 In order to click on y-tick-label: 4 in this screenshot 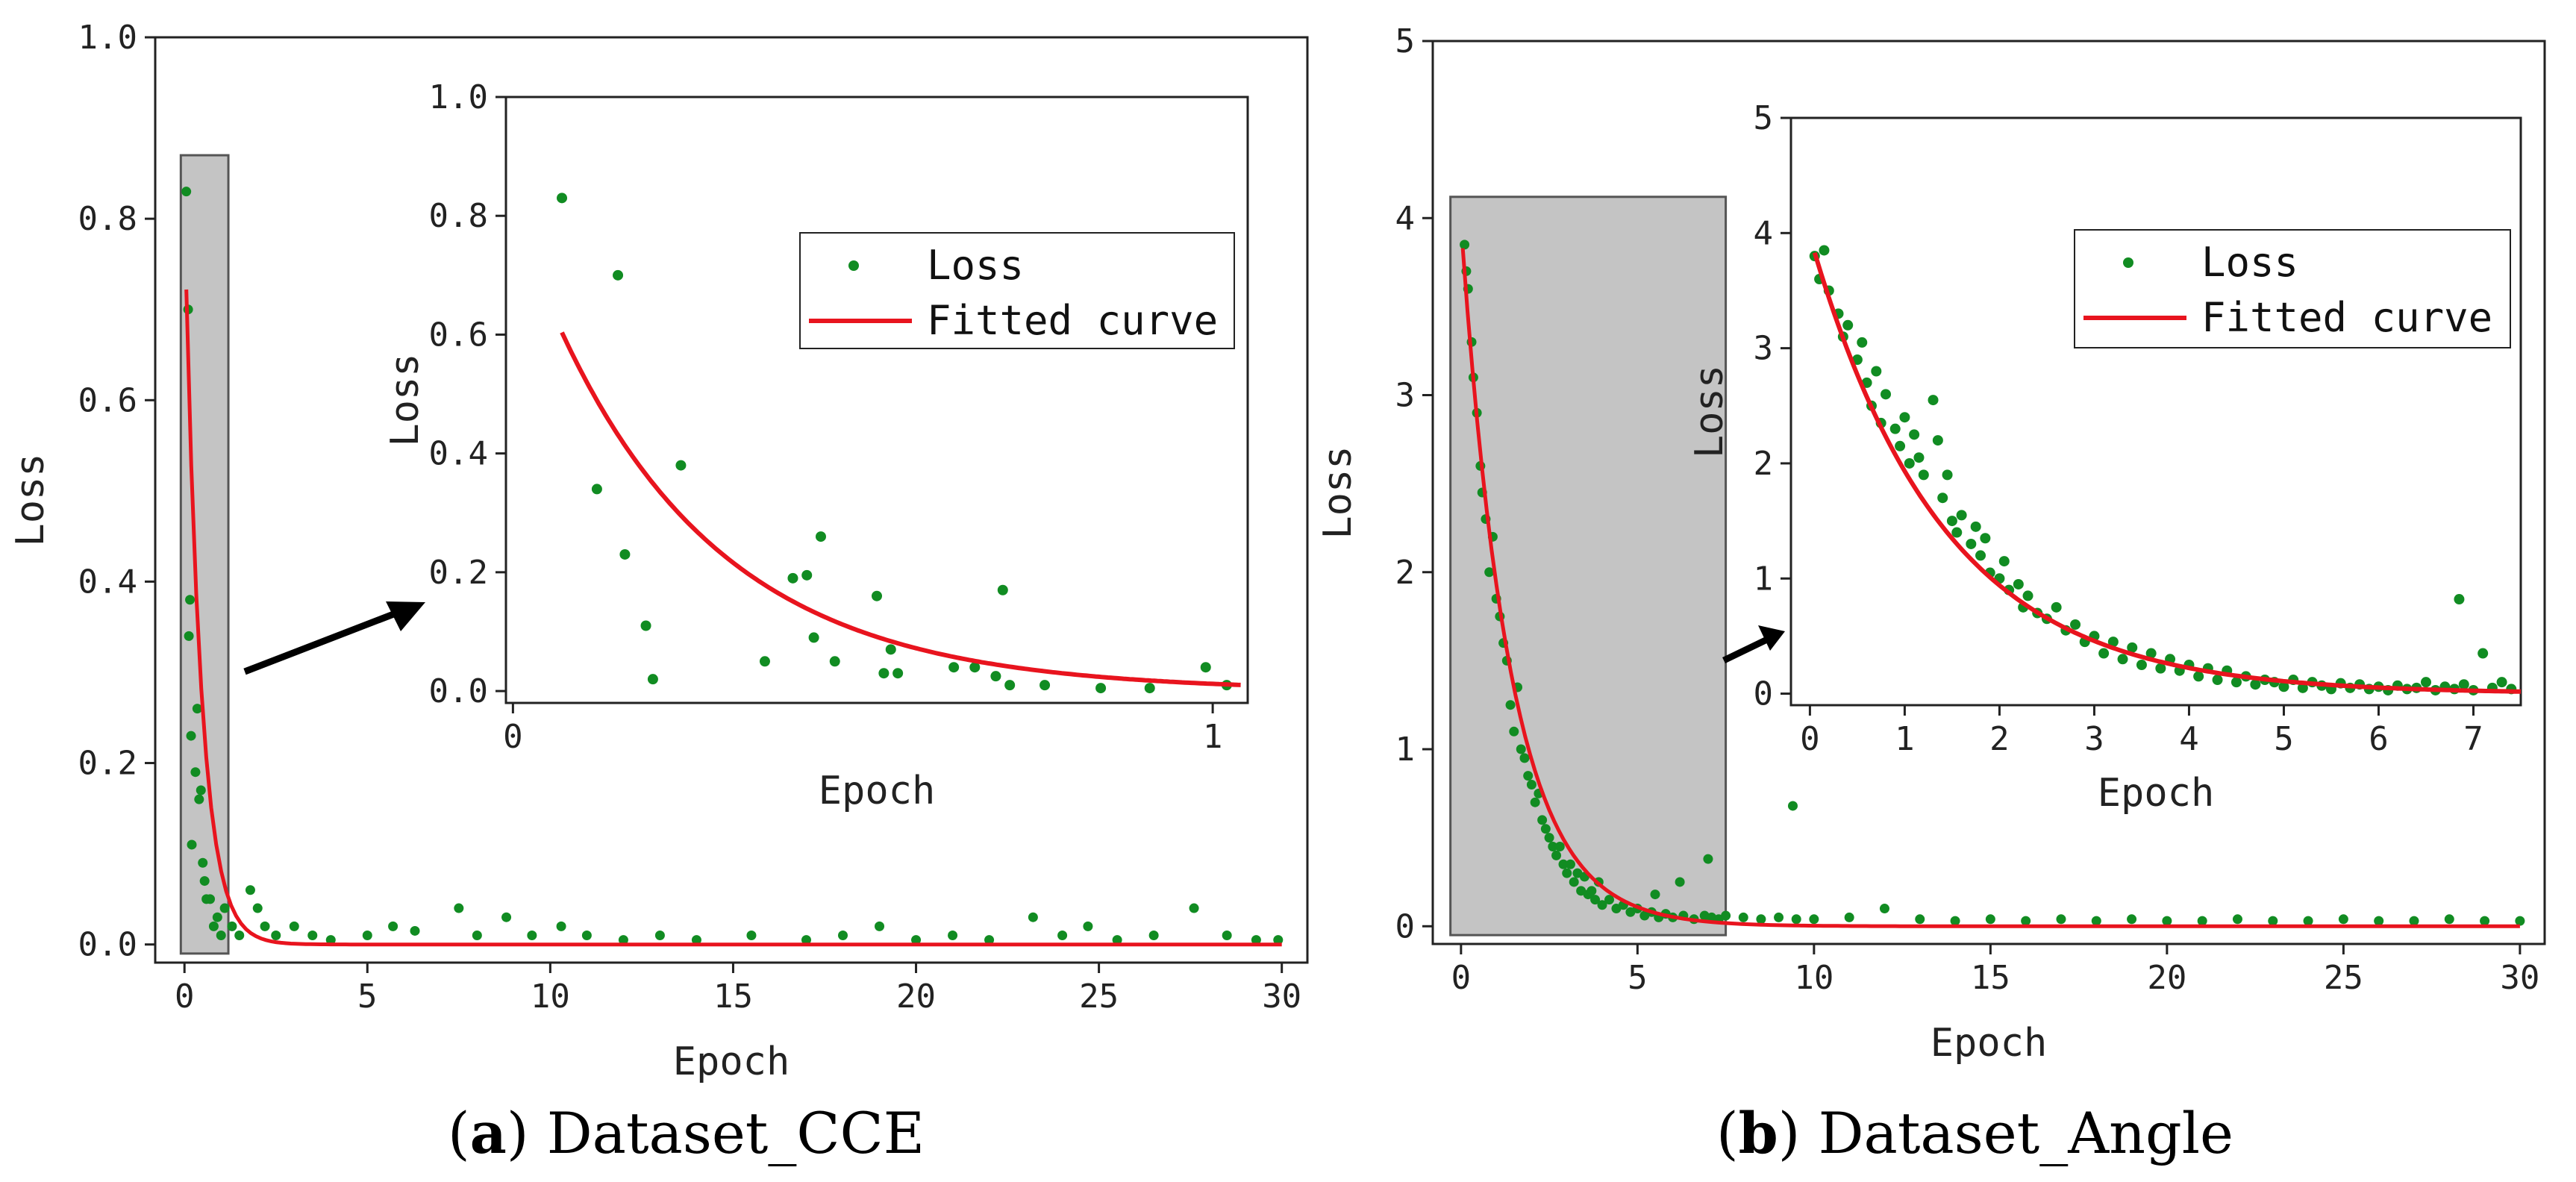, I will do `click(1405, 218)`.